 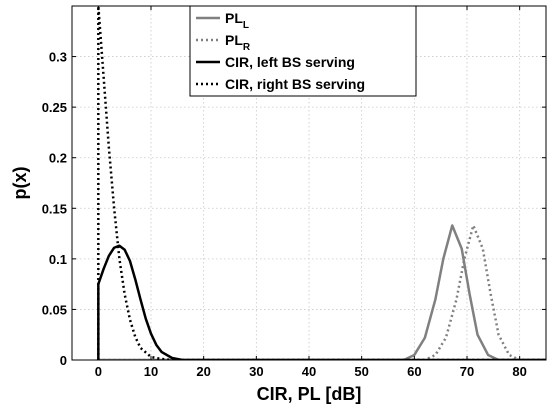 What do you see at coordinates (290, 62) in the screenshot?
I see `legend-label: CIR, left BS serving` at bounding box center [290, 62].